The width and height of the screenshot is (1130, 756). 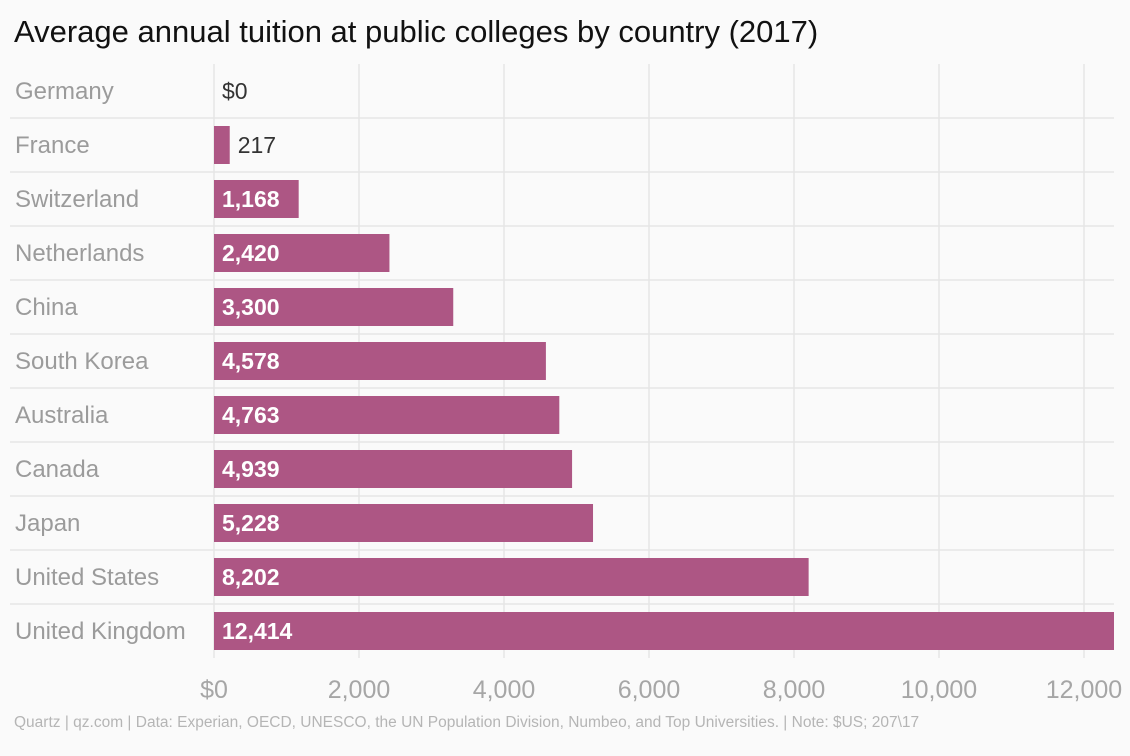 I want to click on x-axis: $0 2,000 4,000 6,000 8,000 10,000 12,000, so click(x=661, y=690).